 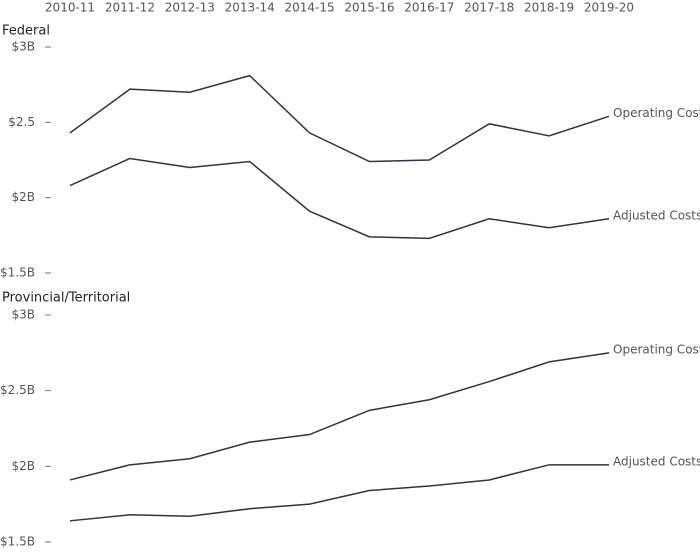 What do you see at coordinates (190, 8) in the screenshot?
I see `x-tick-label: 2012-13` at bounding box center [190, 8].